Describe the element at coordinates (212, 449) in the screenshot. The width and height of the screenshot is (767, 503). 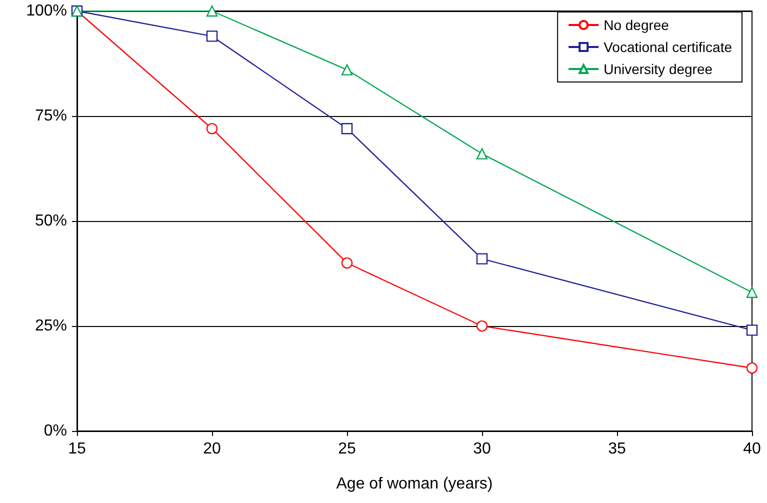
I see `x-tick-label: 20` at that location.